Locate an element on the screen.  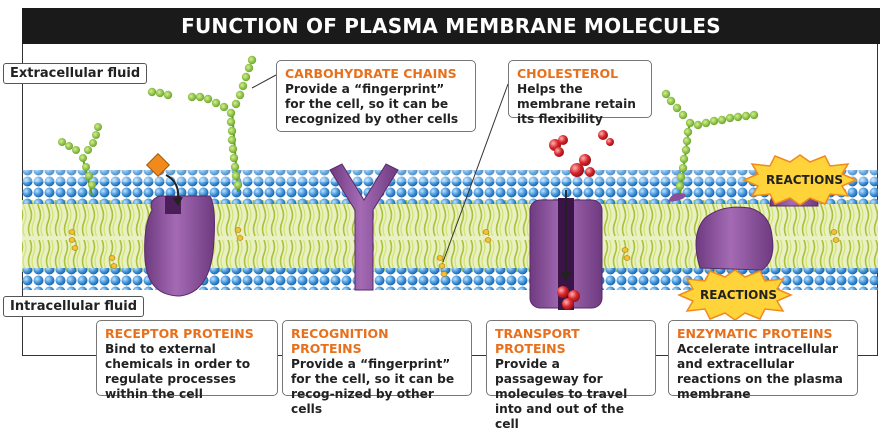
transport-molecules-outside is located at coordinates (581, 153).